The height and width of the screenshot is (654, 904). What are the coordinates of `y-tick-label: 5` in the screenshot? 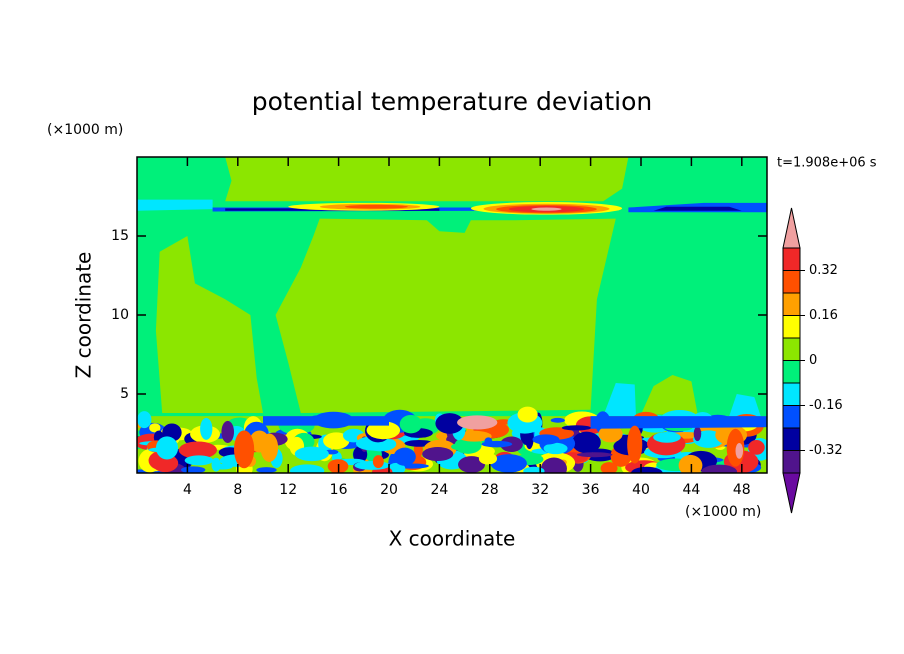 It's located at (124, 394).